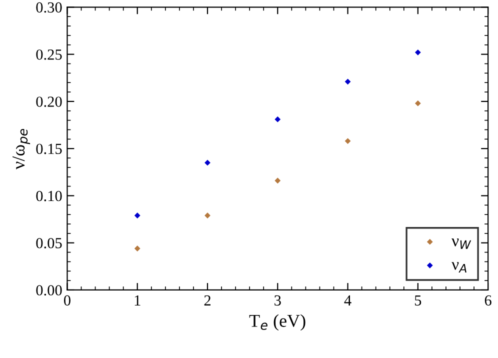 This screenshot has height=358, width=498. Describe the element at coordinates (348, 300) in the screenshot. I see `x-tick-label: 4` at that location.